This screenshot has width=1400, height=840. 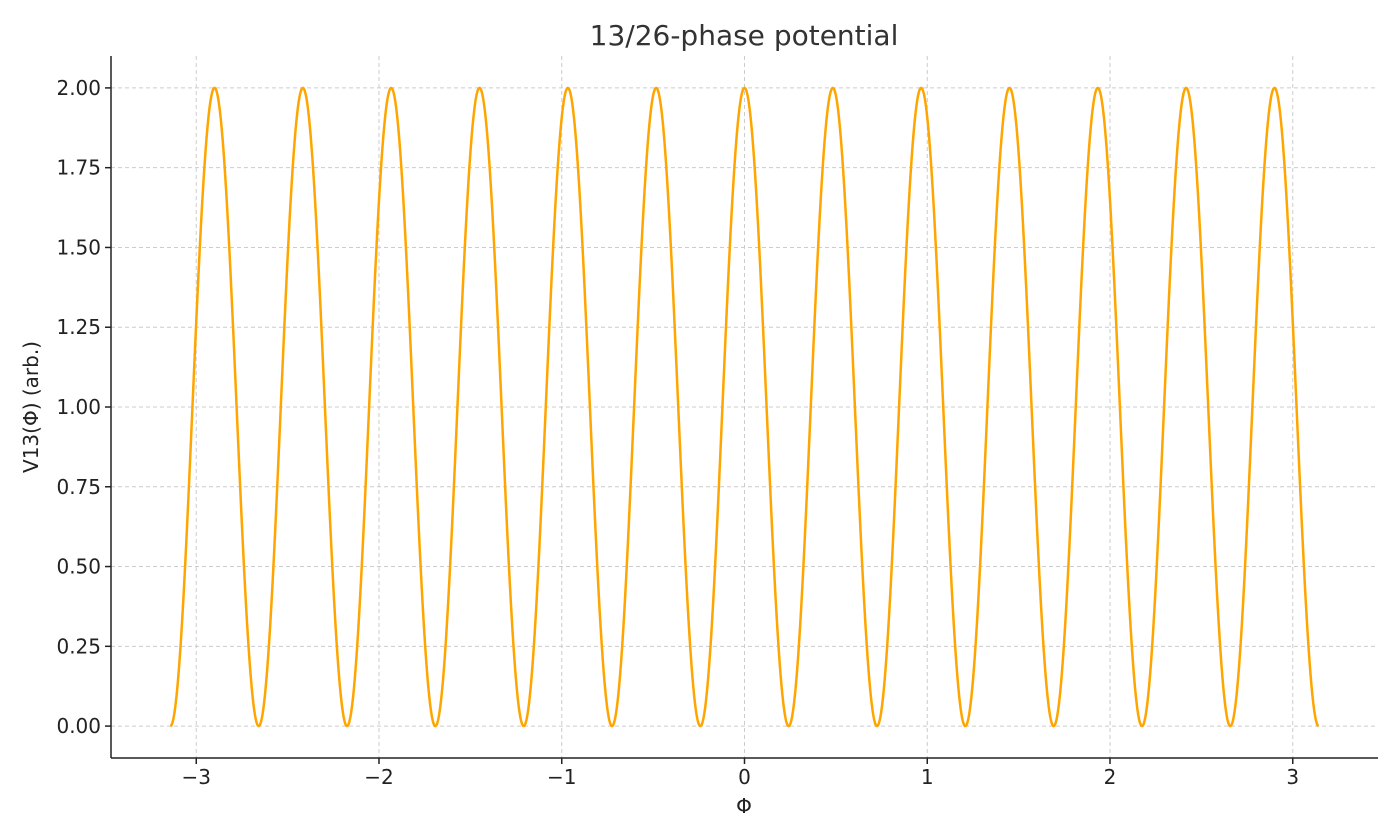 I want to click on chart-title: 13/26-phase potential, so click(x=744, y=35).